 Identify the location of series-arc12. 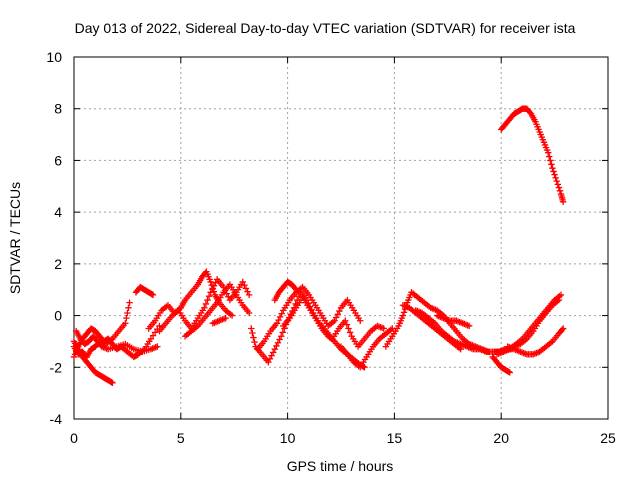
(285, 291).